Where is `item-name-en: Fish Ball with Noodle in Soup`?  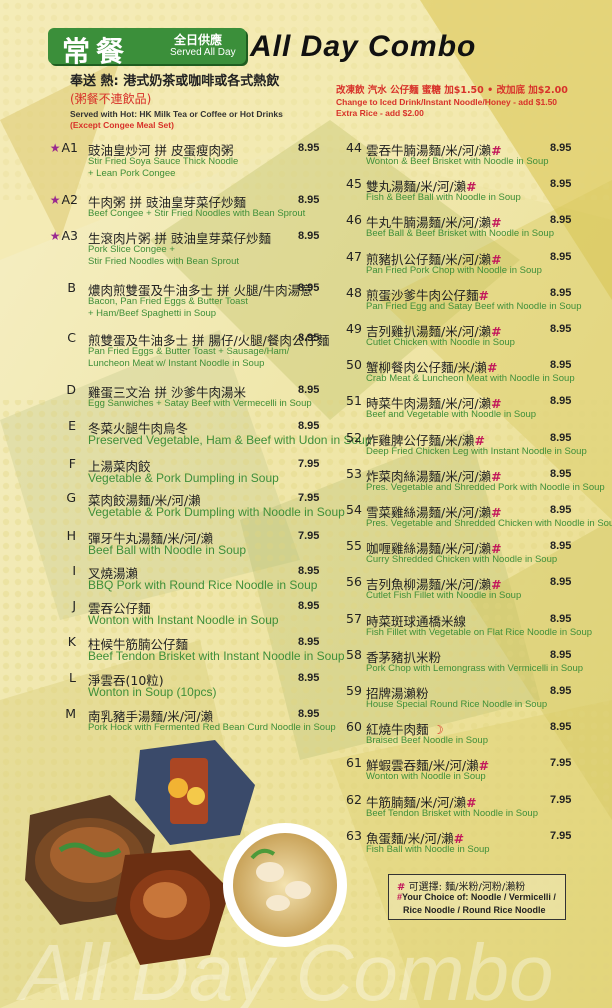
item-name-en: Fish Ball with Noodle in Soup is located at coordinates (428, 849).